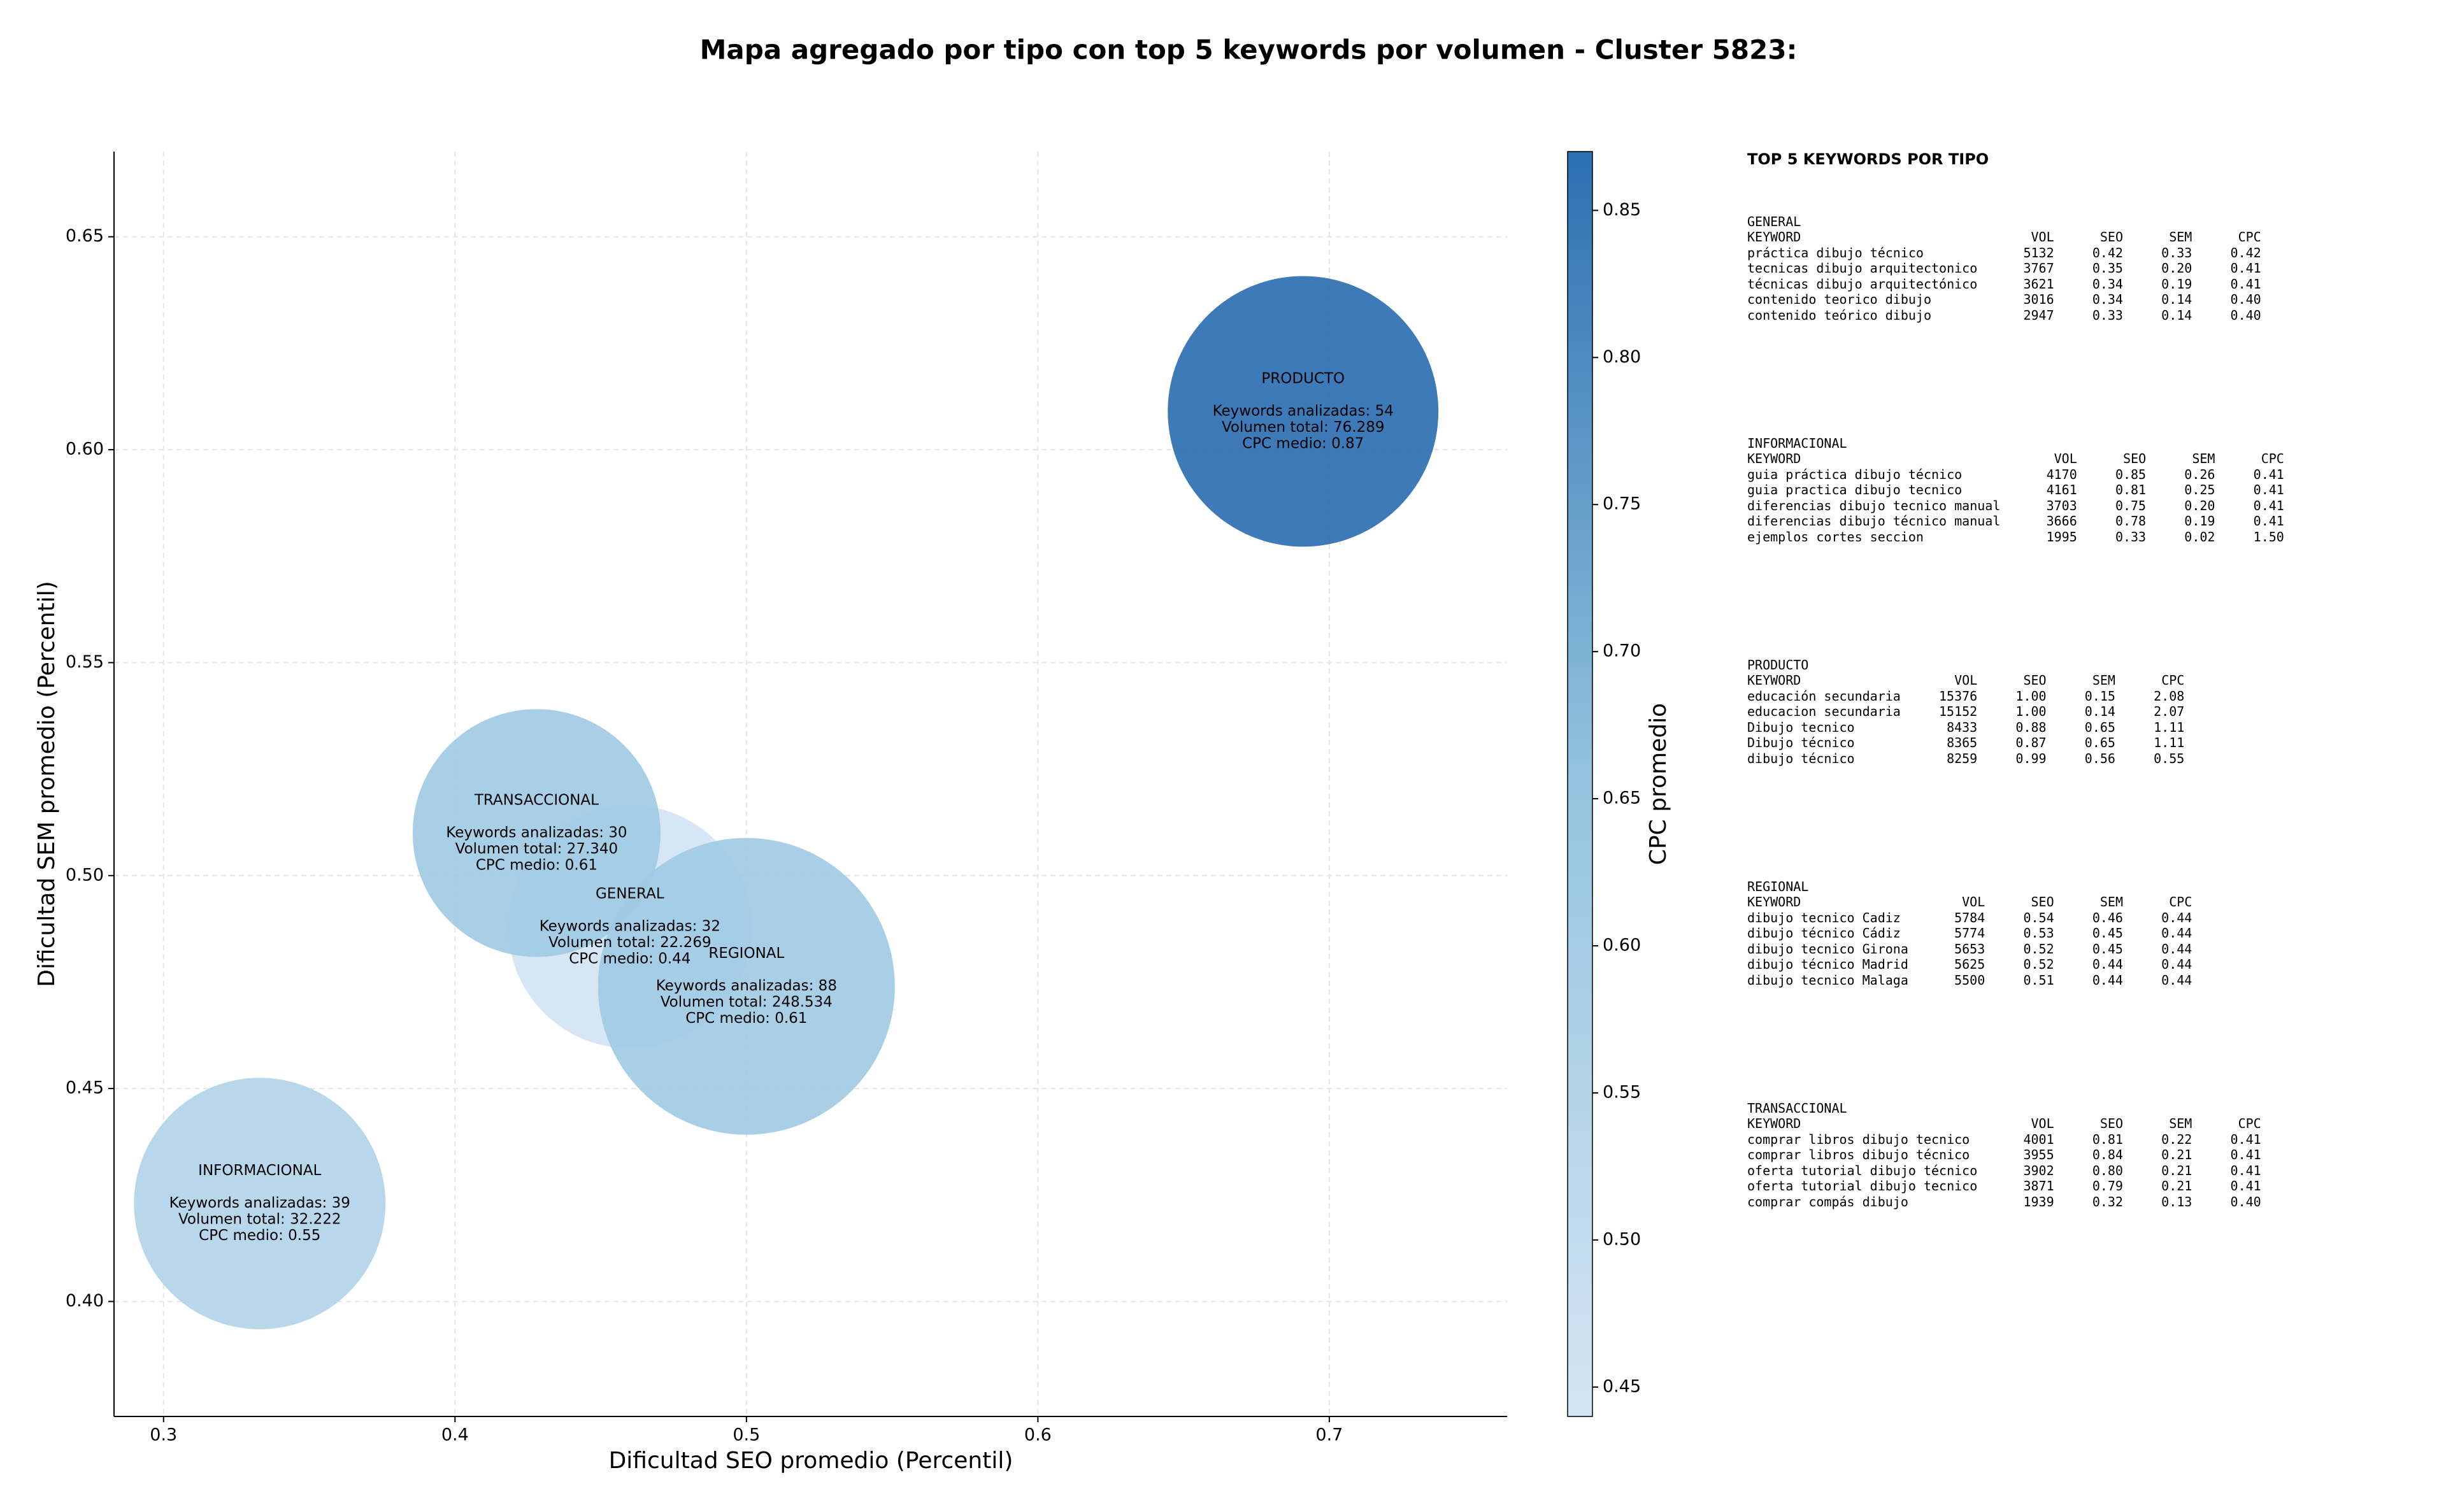 This screenshot has width=2446, height=1512. I want to click on table-cell: 0.84, so click(2107, 1154).